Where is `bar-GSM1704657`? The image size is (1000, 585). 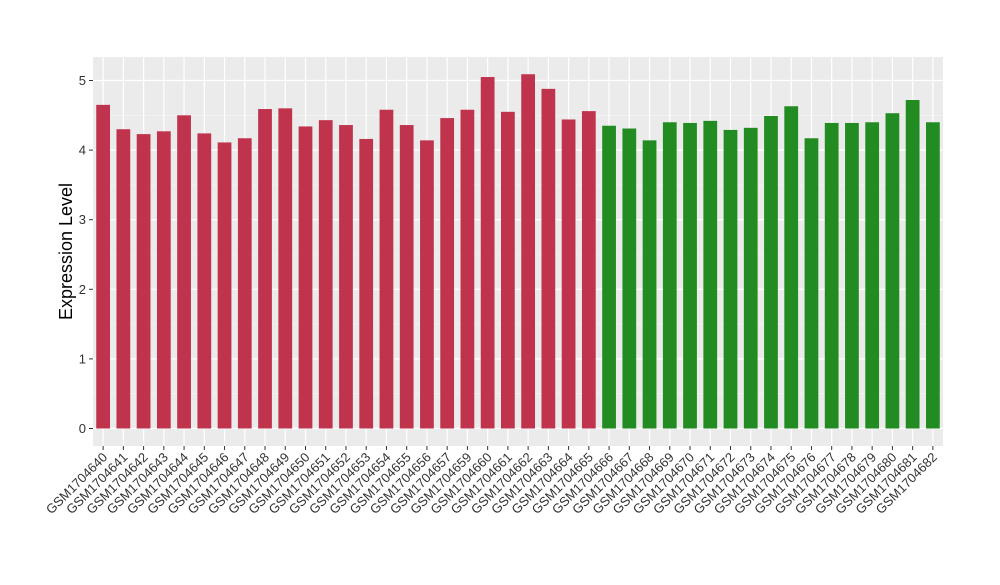
bar-GSM1704657 is located at coordinates (447, 273).